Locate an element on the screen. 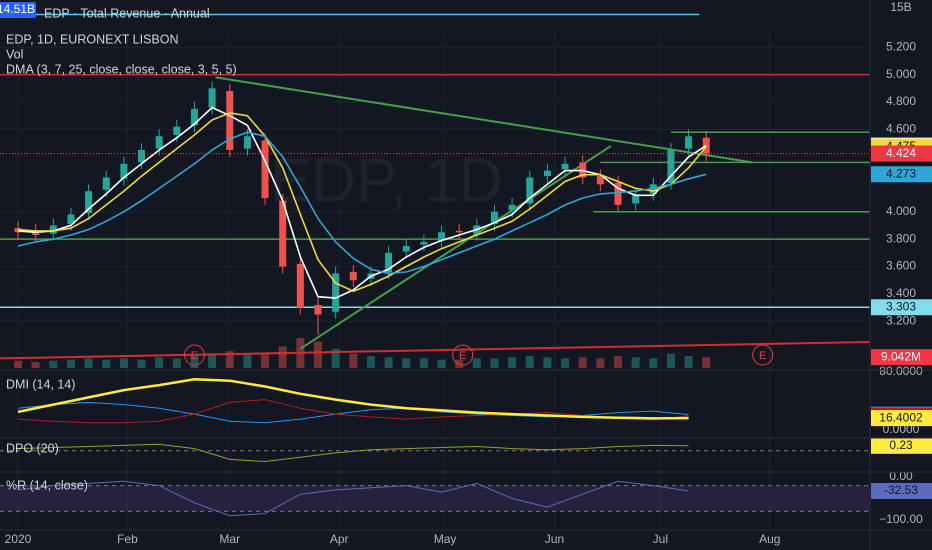 This screenshot has height=550, width=932. x-tick-label: Apr is located at coordinates (339, 539).